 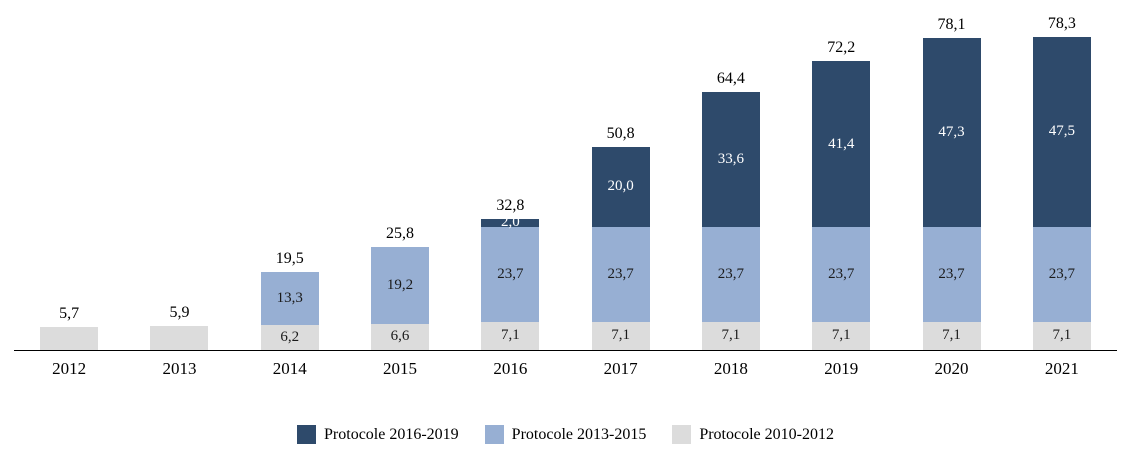 I want to click on total-label: 72,2, so click(x=841, y=48).